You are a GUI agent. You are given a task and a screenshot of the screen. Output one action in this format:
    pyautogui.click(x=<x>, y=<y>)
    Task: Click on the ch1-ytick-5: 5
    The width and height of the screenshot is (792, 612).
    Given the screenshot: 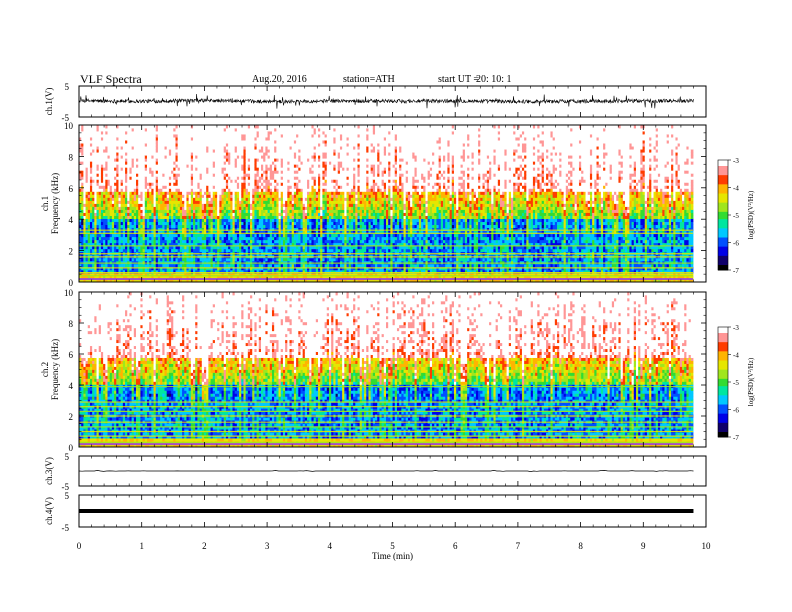 What is the action you would take?
    pyautogui.click(x=67, y=87)
    